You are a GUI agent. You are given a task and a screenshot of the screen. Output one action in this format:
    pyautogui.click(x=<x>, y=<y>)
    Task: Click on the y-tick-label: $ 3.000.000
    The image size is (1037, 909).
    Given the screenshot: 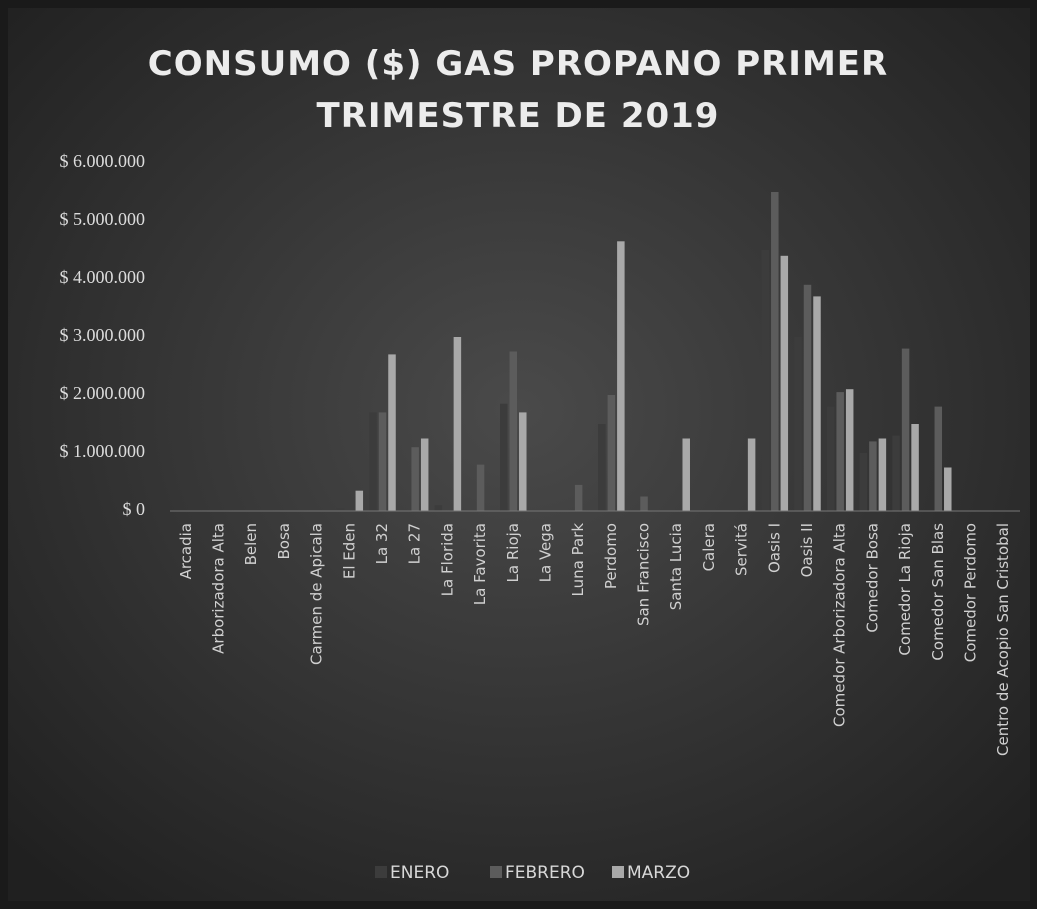 What is the action you would take?
    pyautogui.click(x=103, y=335)
    